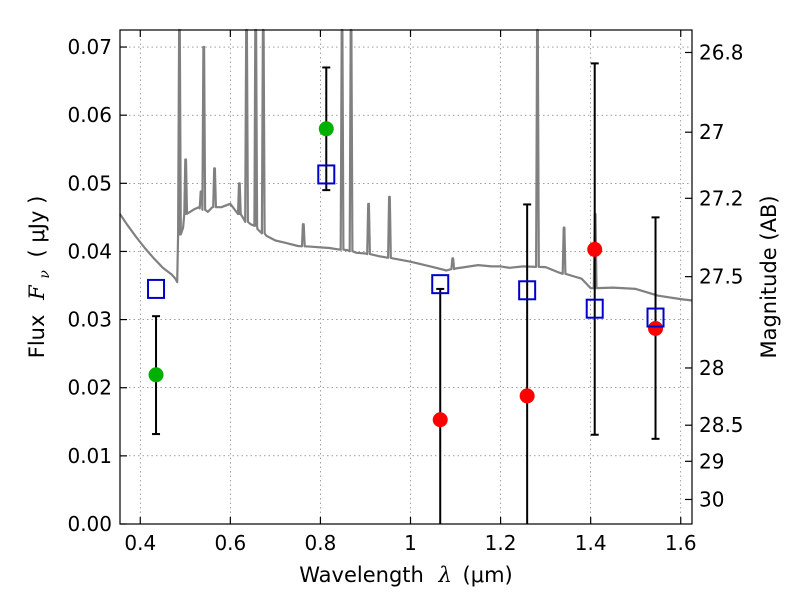 The width and height of the screenshot is (800, 600). Describe the element at coordinates (37, 292) in the screenshot. I see `y-axis-label-symbol: F` at that location.